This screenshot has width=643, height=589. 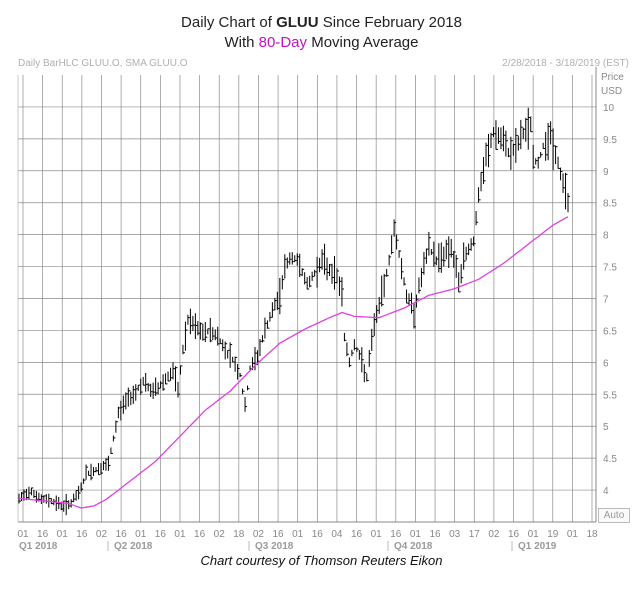 What do you see at coordinates (455, 534) in the screenshot?
I see `x-tick-label: 03` at bounding box center [455, 534].